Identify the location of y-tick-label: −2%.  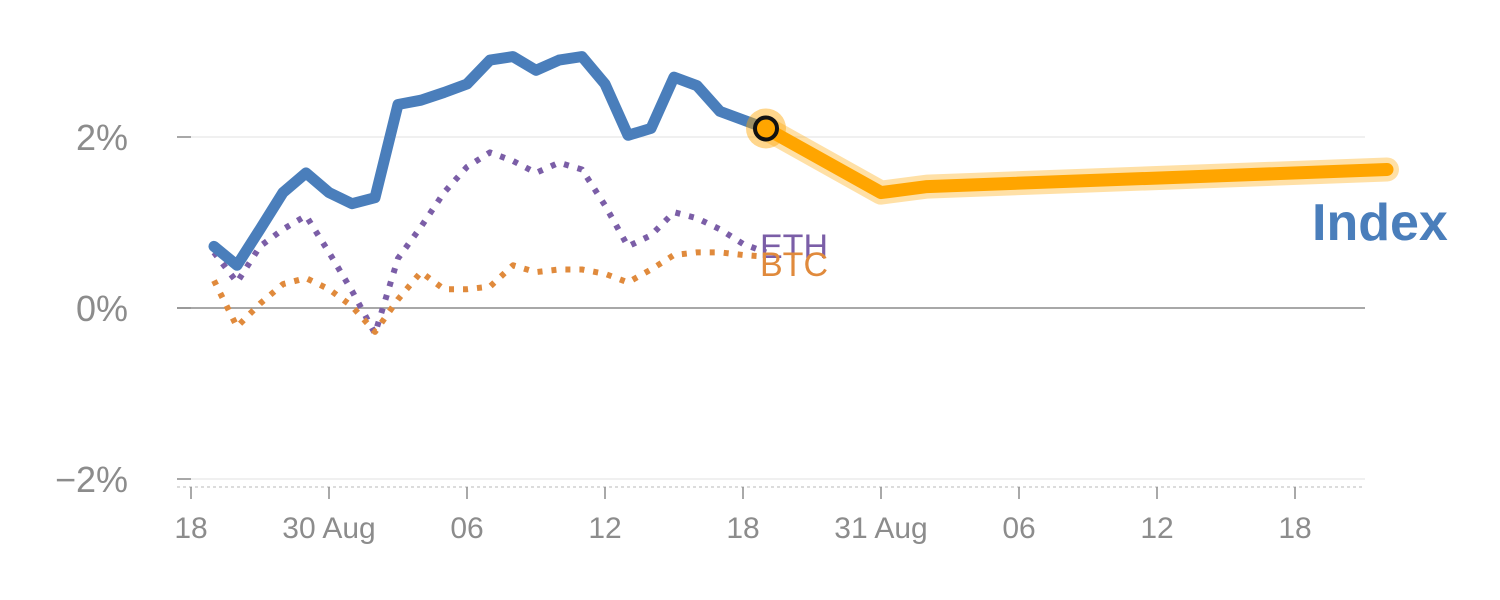
(91, 479).